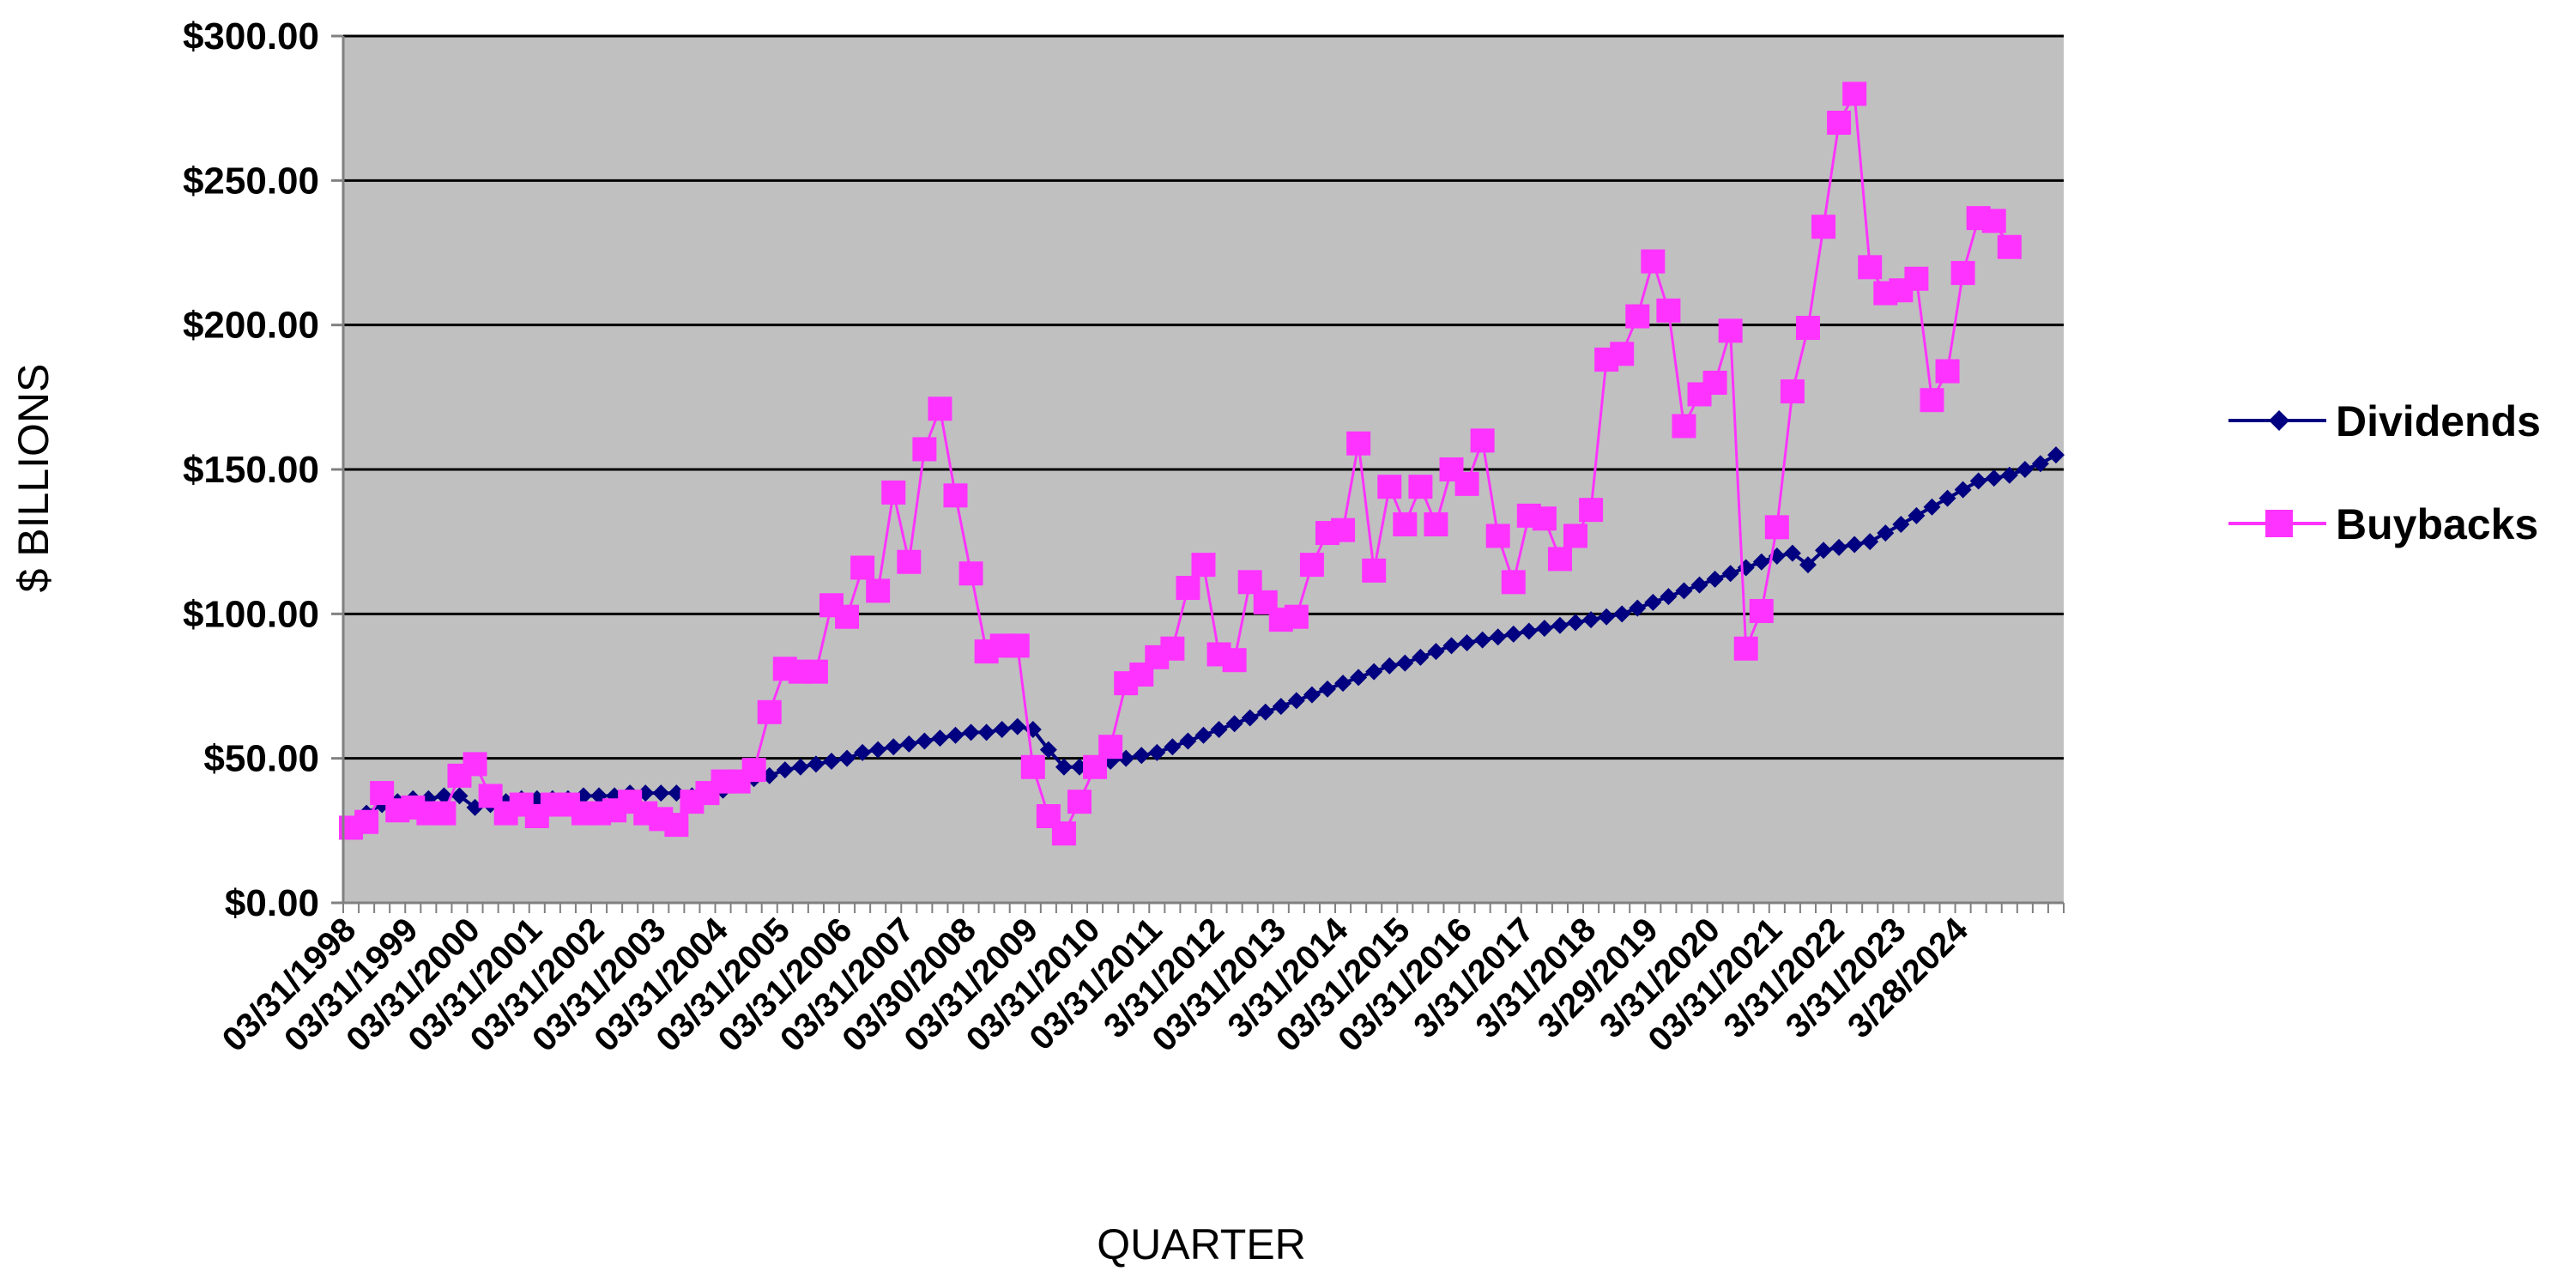 The image size is (2576, 1277). I want to click on legend: Dividends Buybacks, so click(2384, 472).